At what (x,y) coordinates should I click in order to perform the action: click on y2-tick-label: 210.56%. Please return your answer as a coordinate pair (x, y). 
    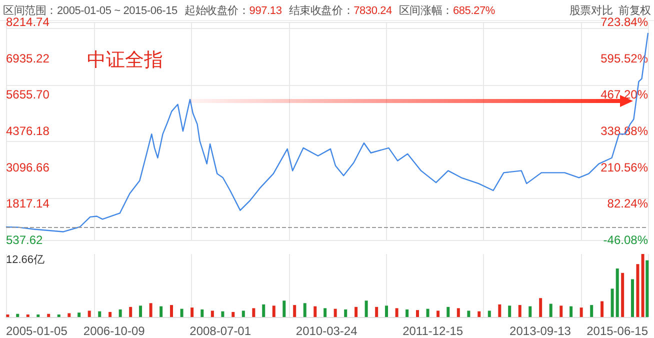
    Looking at the image, I should click on (624, 167).